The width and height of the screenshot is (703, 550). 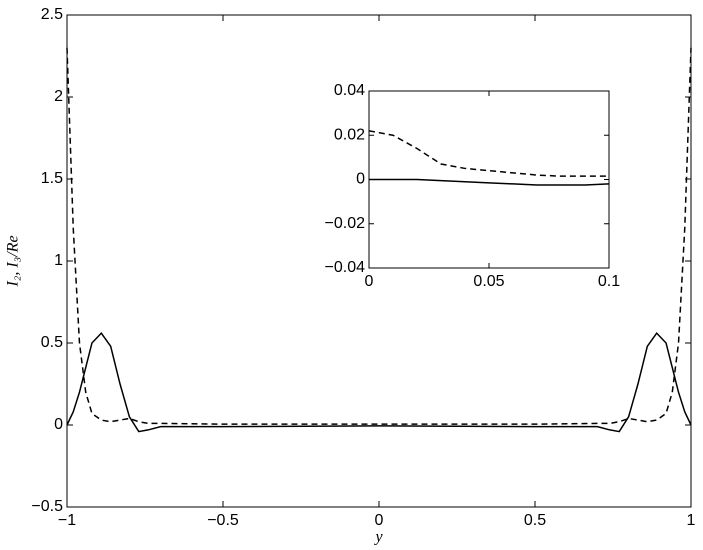 What do you see at coordinates (58, 260) in the screenshot?
I see `y-tick-label: 1` at bounding box center [58, 260].